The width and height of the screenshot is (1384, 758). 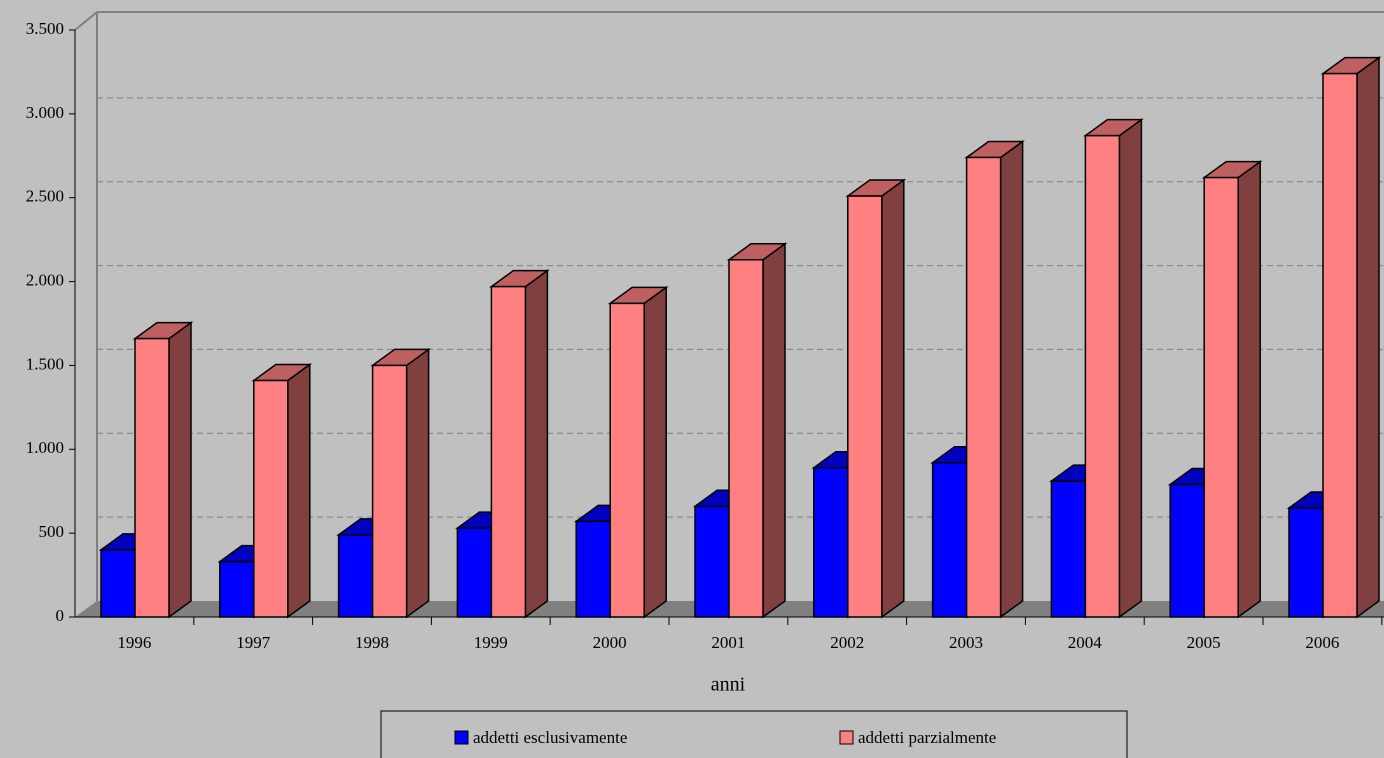 I want to click on y-tick-label: 0, so click(x=60, y=615).